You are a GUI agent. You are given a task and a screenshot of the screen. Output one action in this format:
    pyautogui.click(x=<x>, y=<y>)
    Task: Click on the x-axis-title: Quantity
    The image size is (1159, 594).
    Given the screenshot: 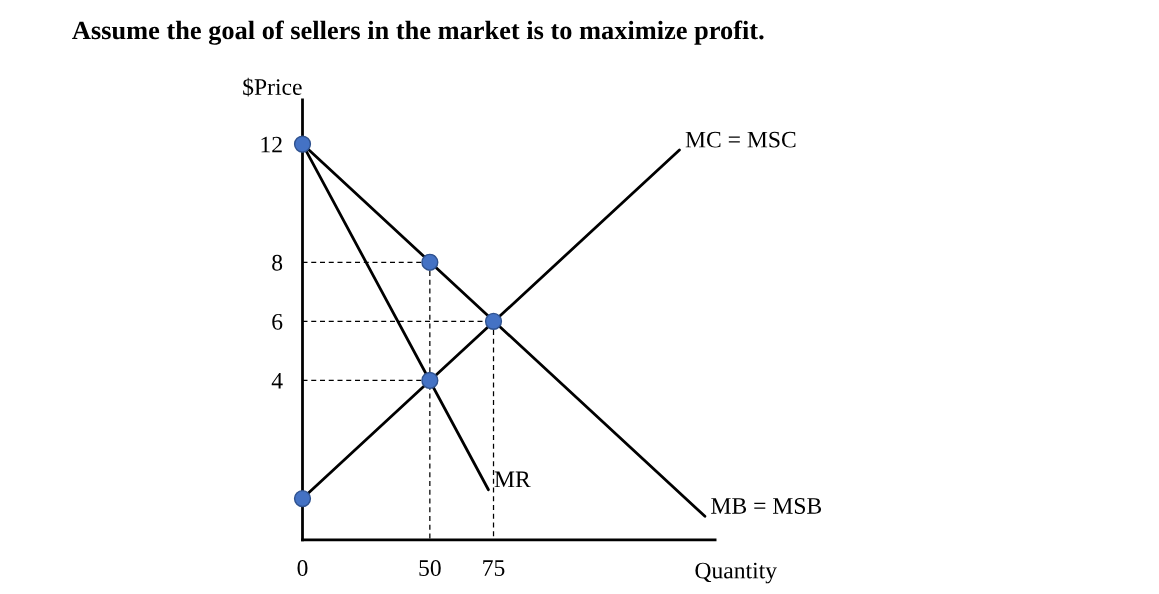 What is the action you would take?
    pyautogui.click(x=736, y=573)
    